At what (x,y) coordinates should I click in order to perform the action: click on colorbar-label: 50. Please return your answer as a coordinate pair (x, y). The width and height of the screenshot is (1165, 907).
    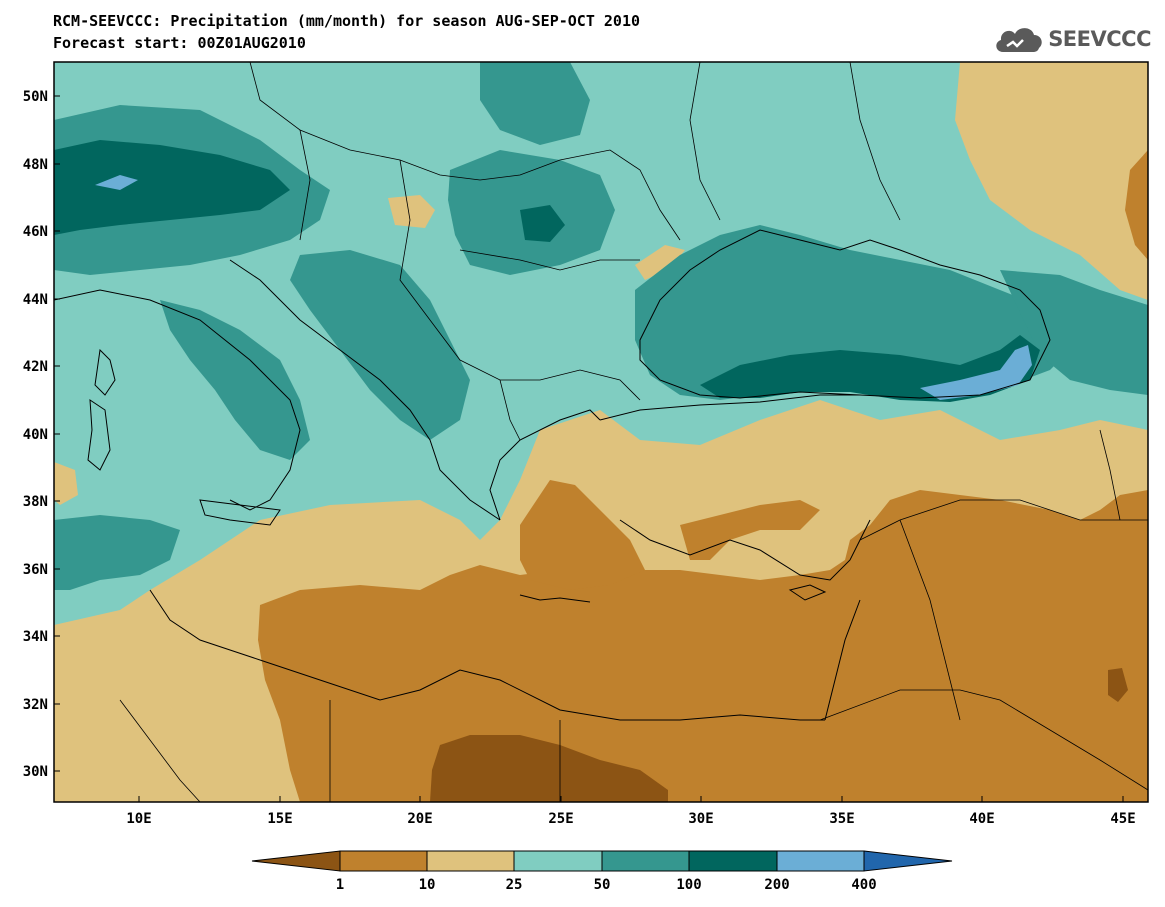
    Looking at the image, I should click on (602, 885).